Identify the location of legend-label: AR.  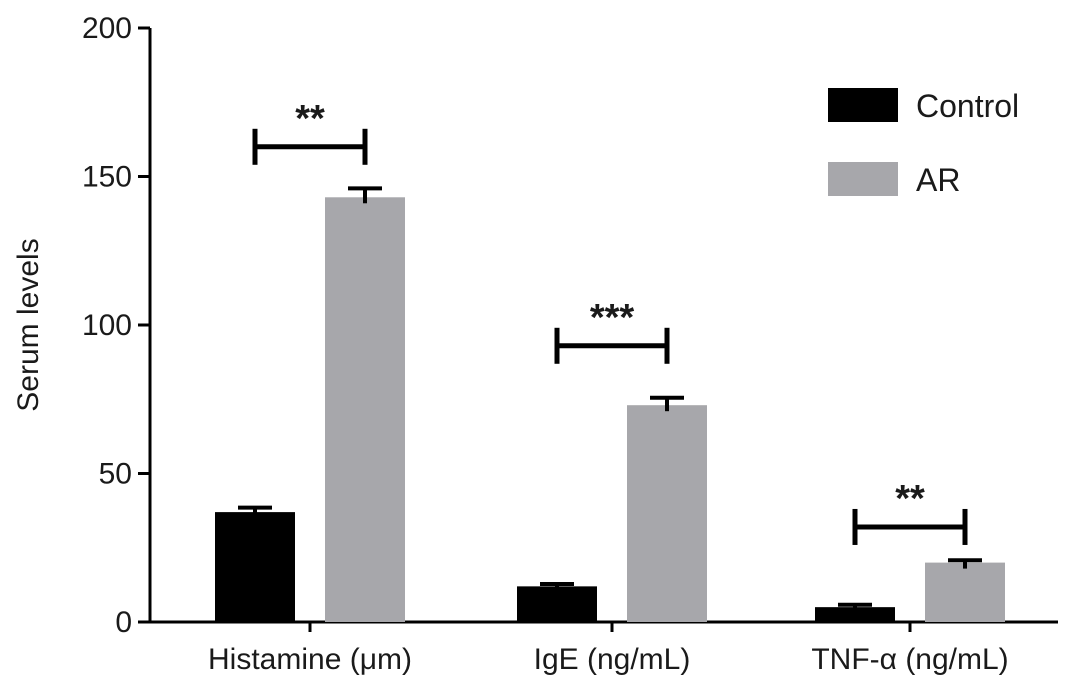
(938, 180).